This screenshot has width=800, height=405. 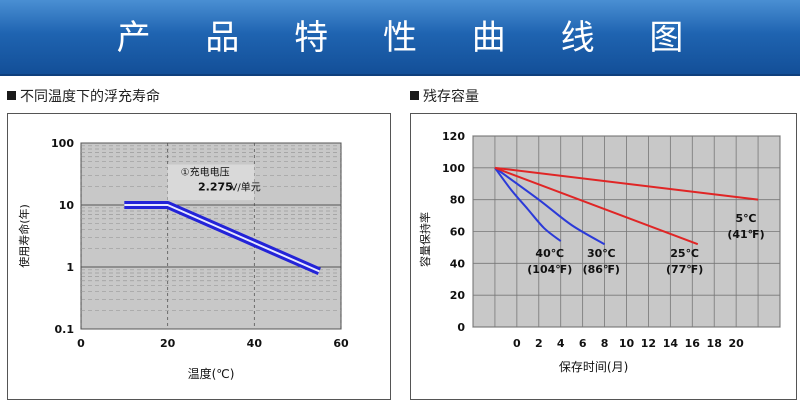 What do you see at coordinates (593, 367) in the screenshot?
I see `x-axis-title: 保存时间(月)` at bounding box center [593, 367].